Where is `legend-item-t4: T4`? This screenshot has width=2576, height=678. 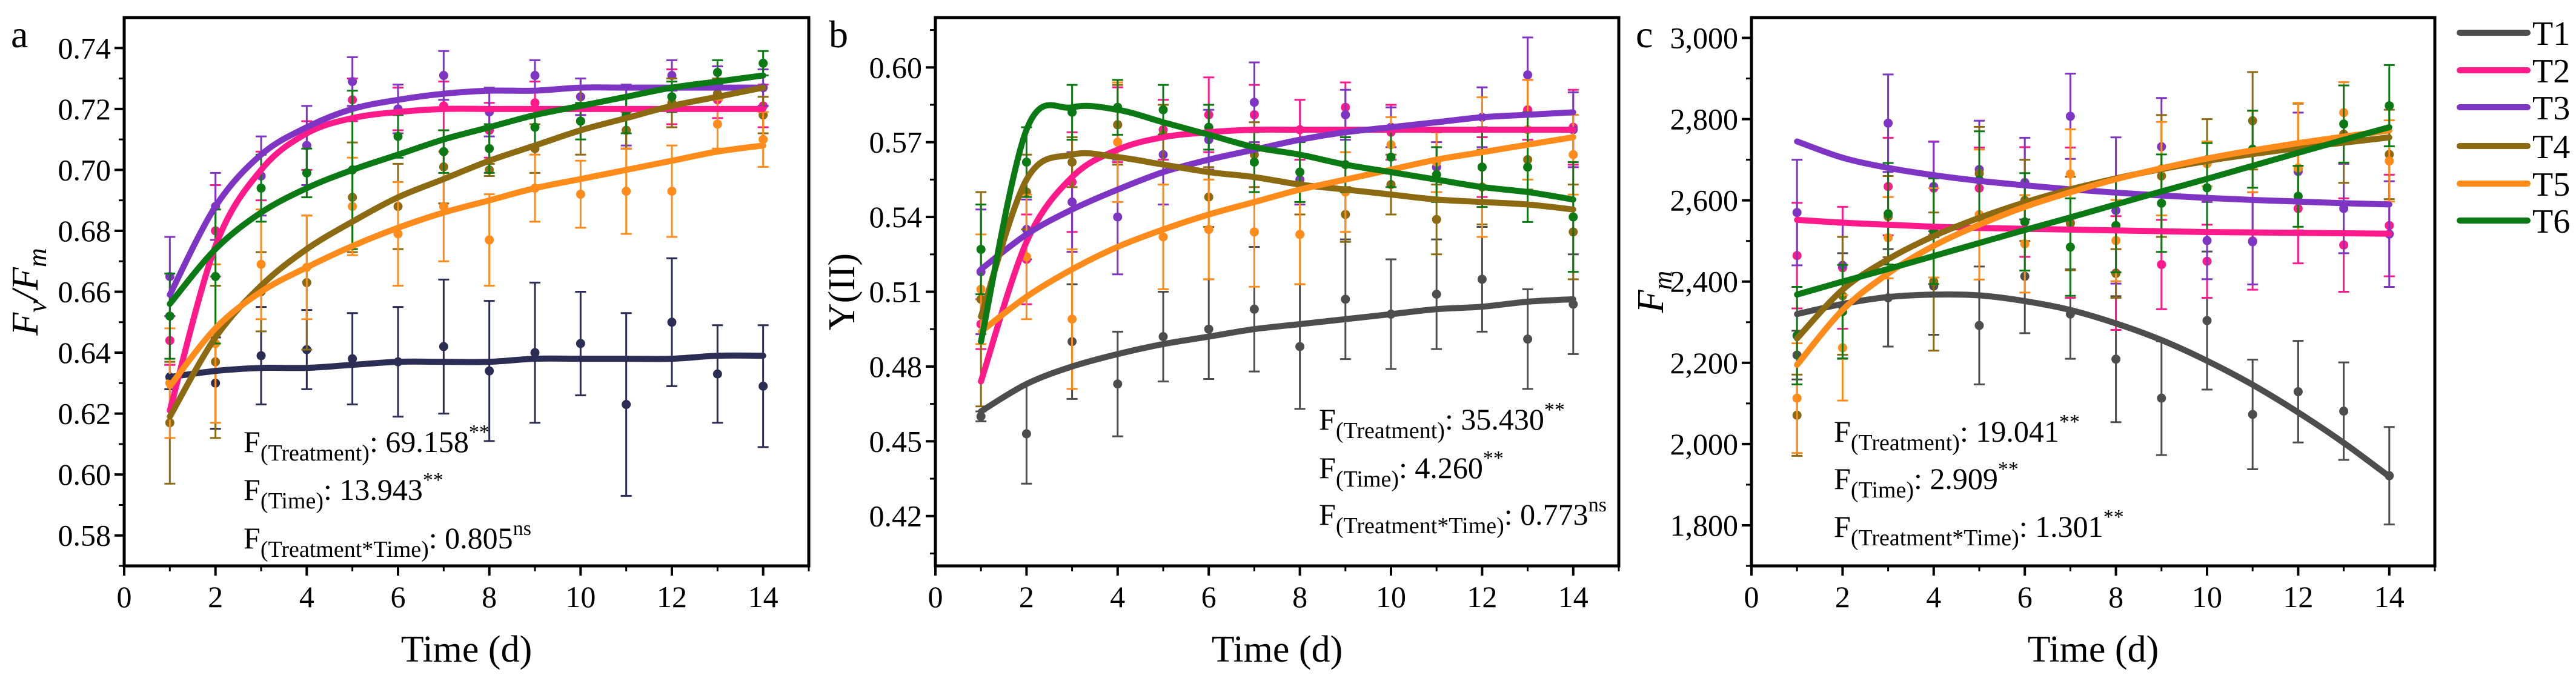 legend-item-t4: T4 is located at coordinates (2513, 147).